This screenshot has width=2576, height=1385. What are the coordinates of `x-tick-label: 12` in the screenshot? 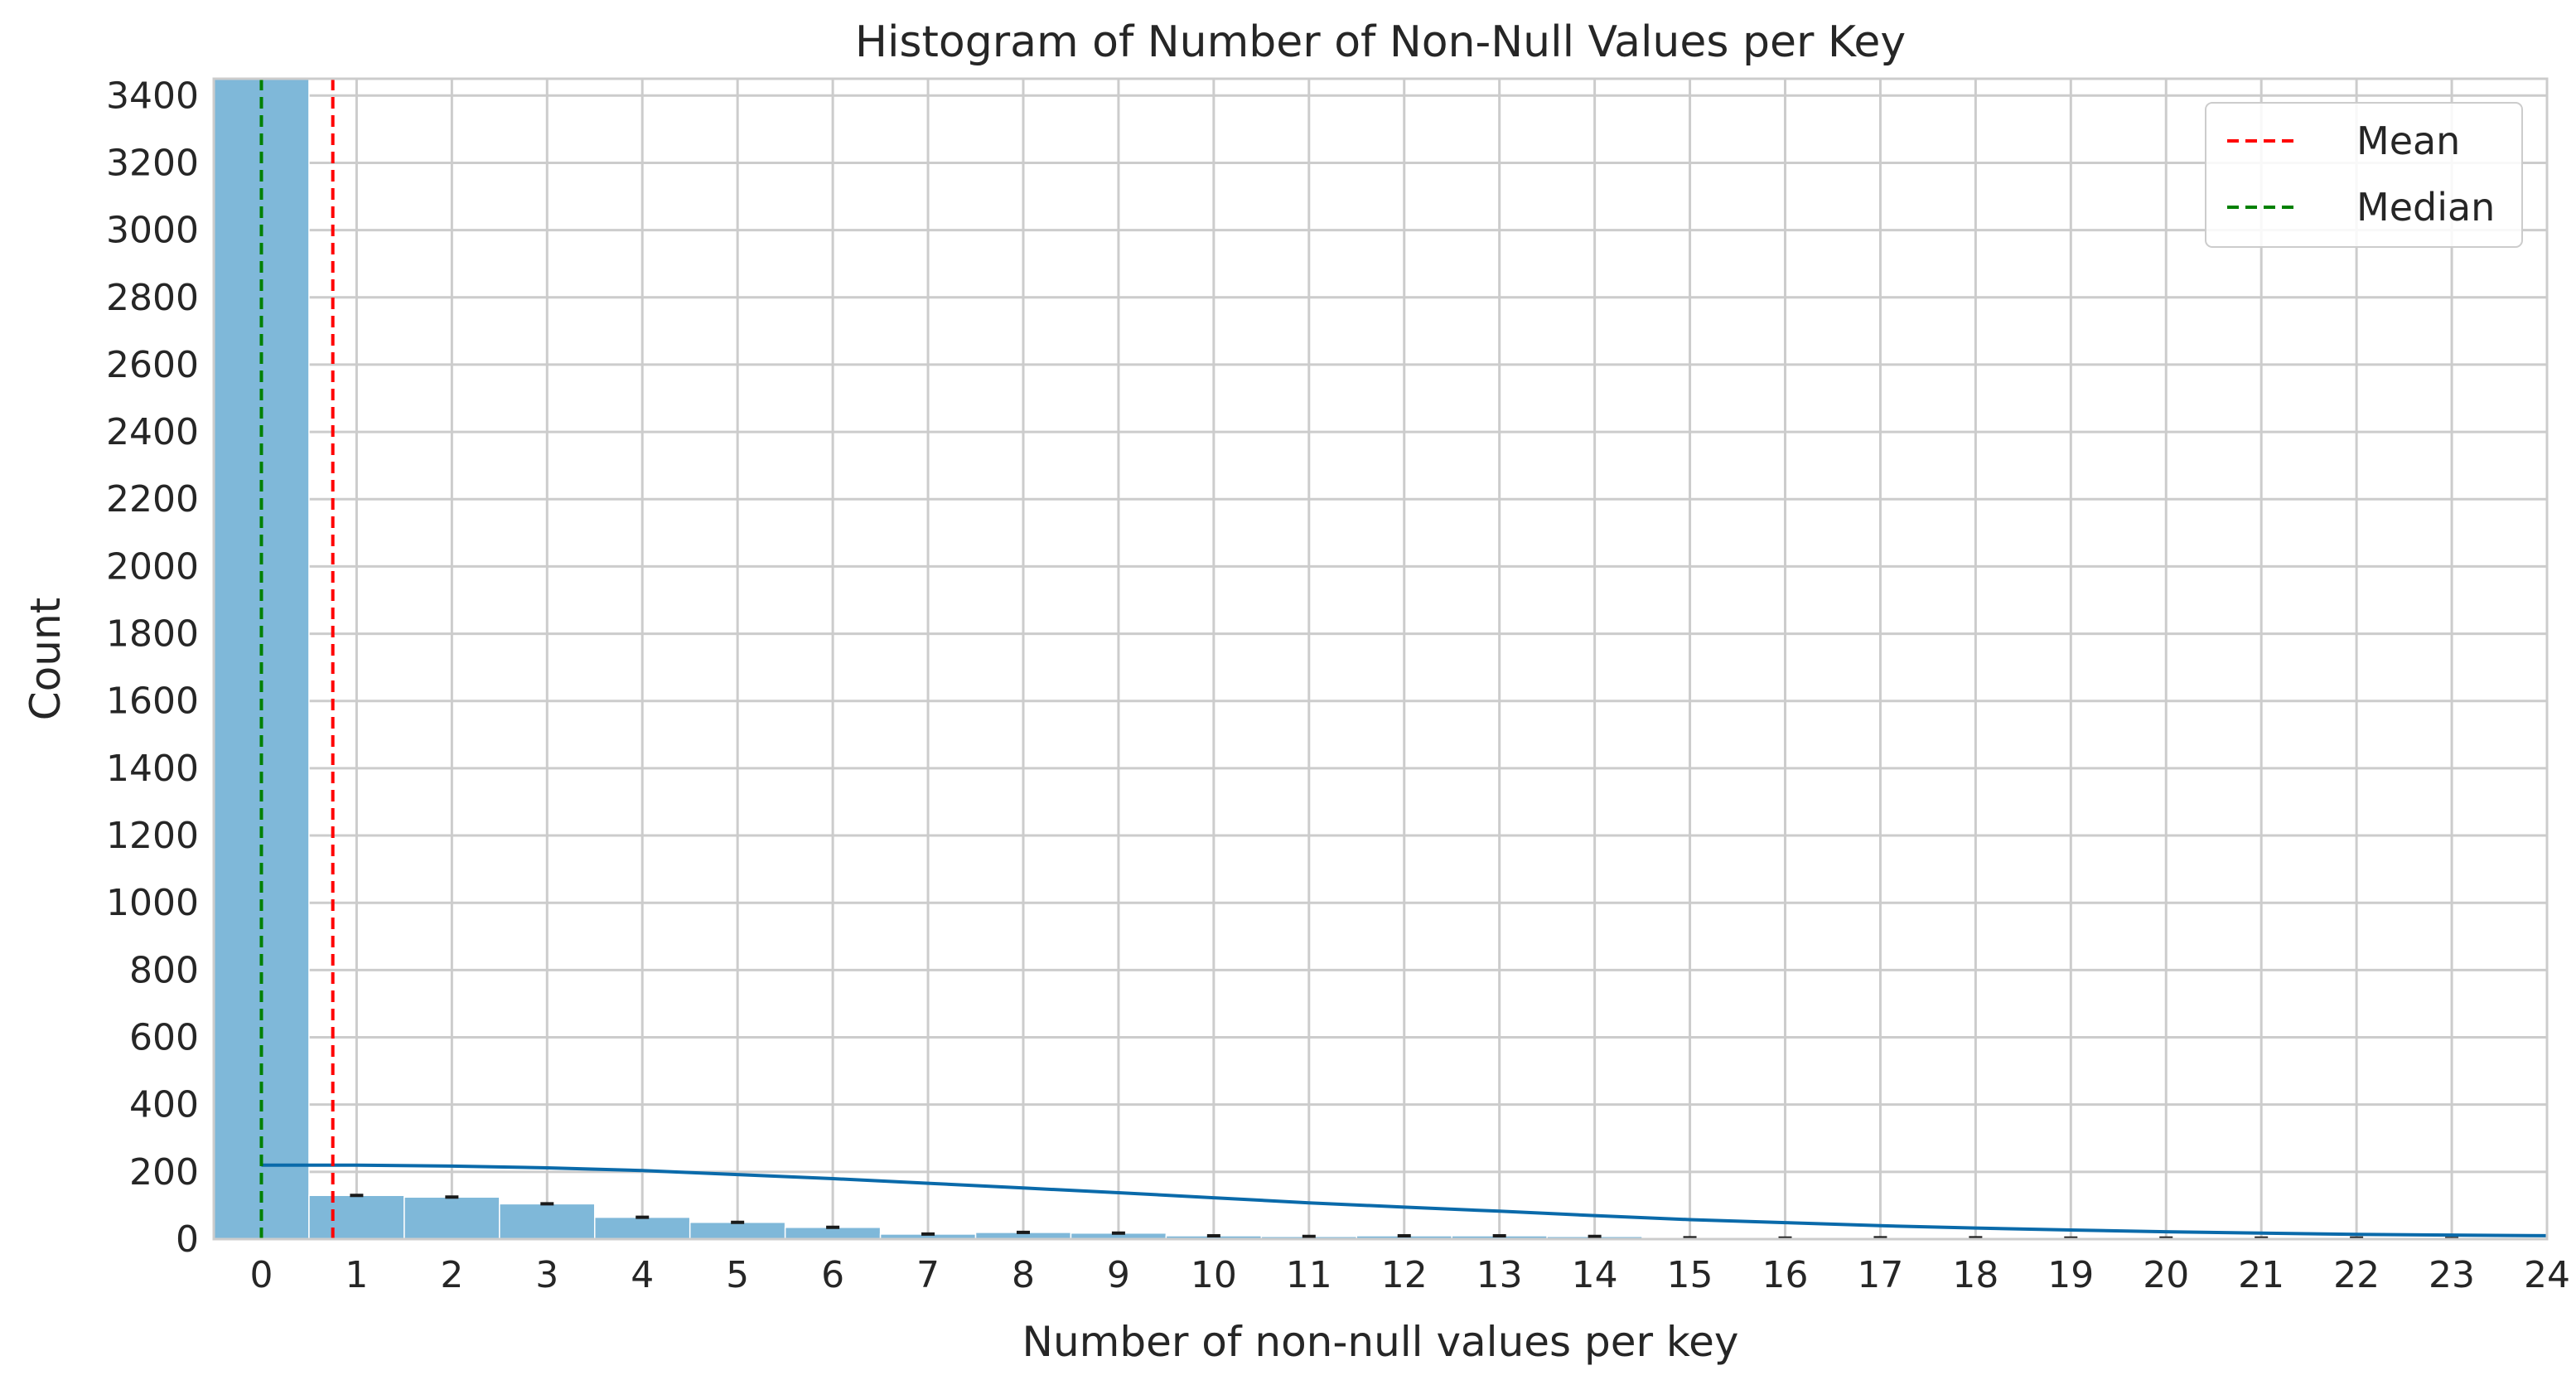 It's located at (1404, 1275).